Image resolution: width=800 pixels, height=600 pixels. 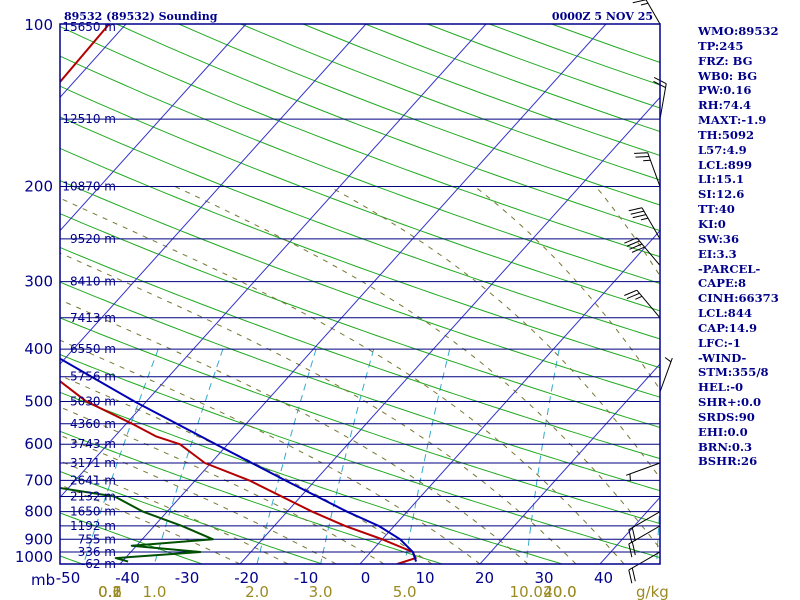 What do you see at coordinates (38, 187) in the screenshot?
I see `pressure-tick-label: 200` at bounding box center [38, 187].